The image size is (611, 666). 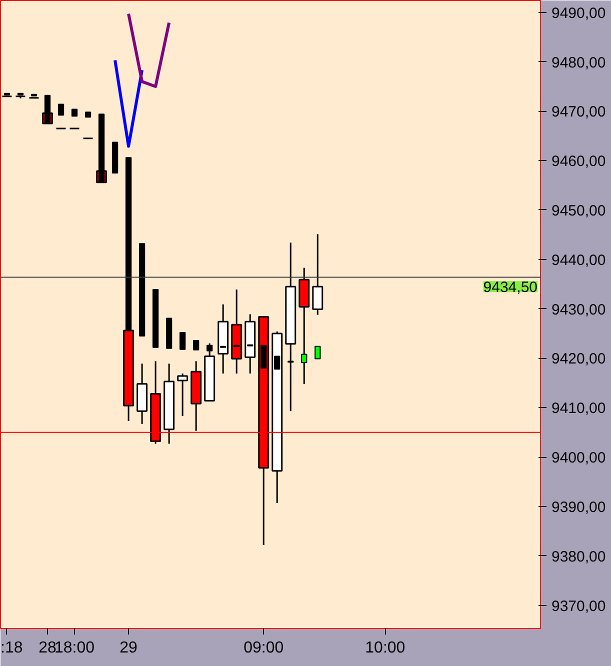 I want to click on x-tick-label: 28, so click(x=47, y=648).